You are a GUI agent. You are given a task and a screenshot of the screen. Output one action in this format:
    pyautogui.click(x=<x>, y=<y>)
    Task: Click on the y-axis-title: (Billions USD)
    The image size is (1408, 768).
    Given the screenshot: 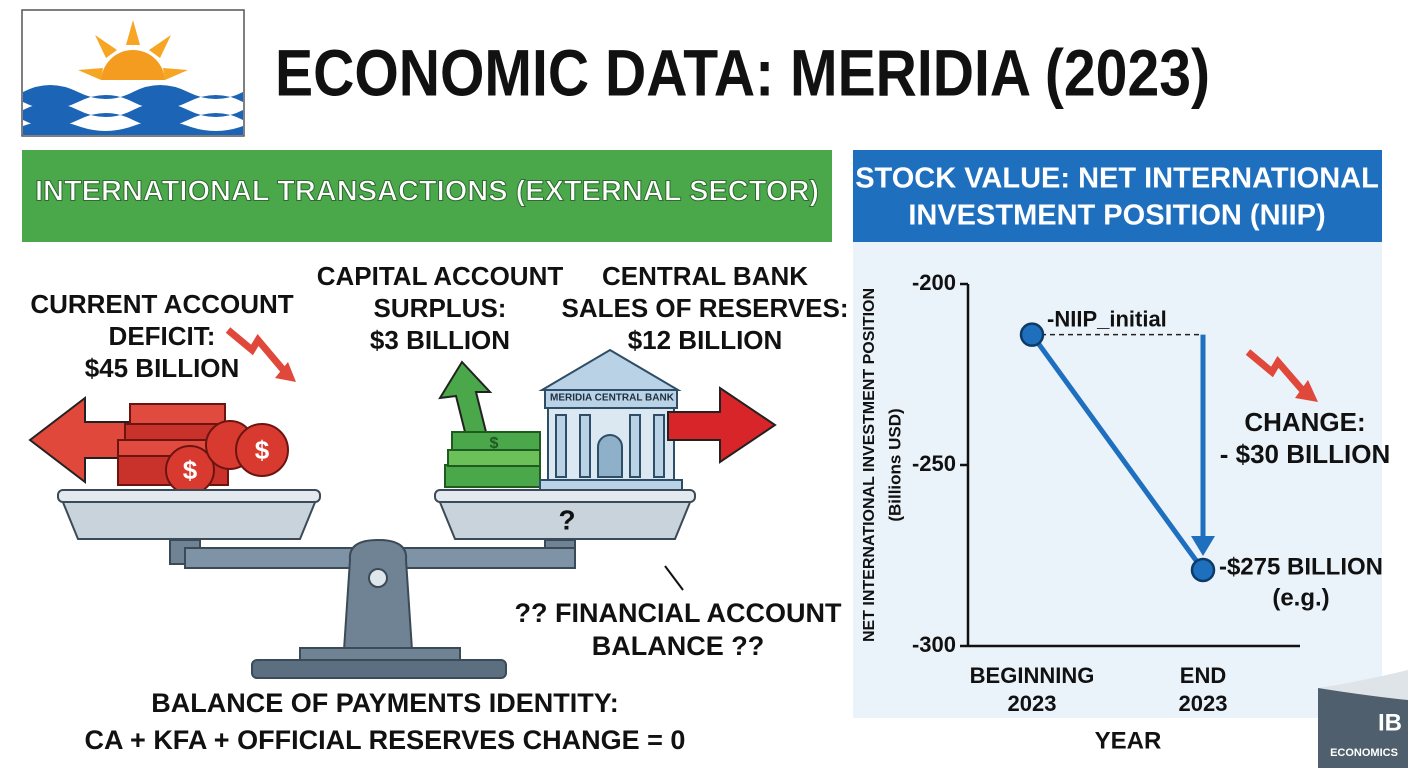 What is the action you would take?
    pyautogui.click(x=894, y=464)
    